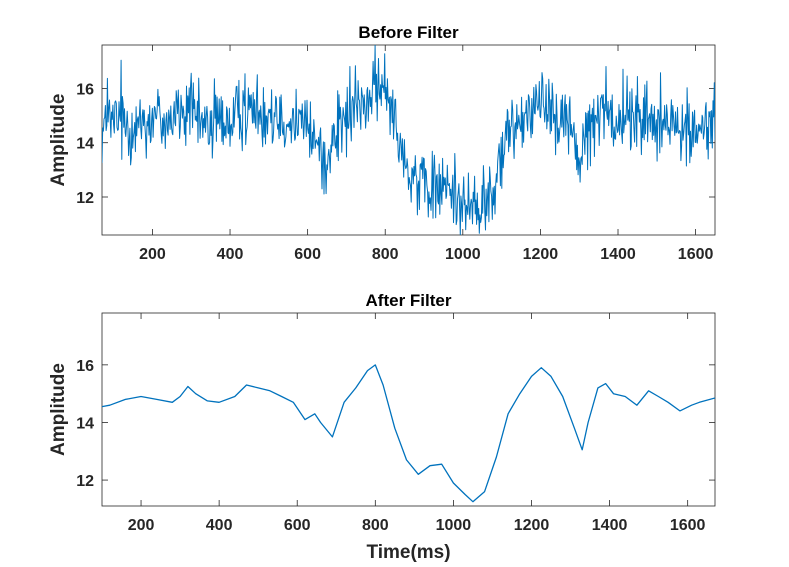  Describe the element at coordinates (409, 300) in the screenshot. I see `chart-title: After Filter` at that location.